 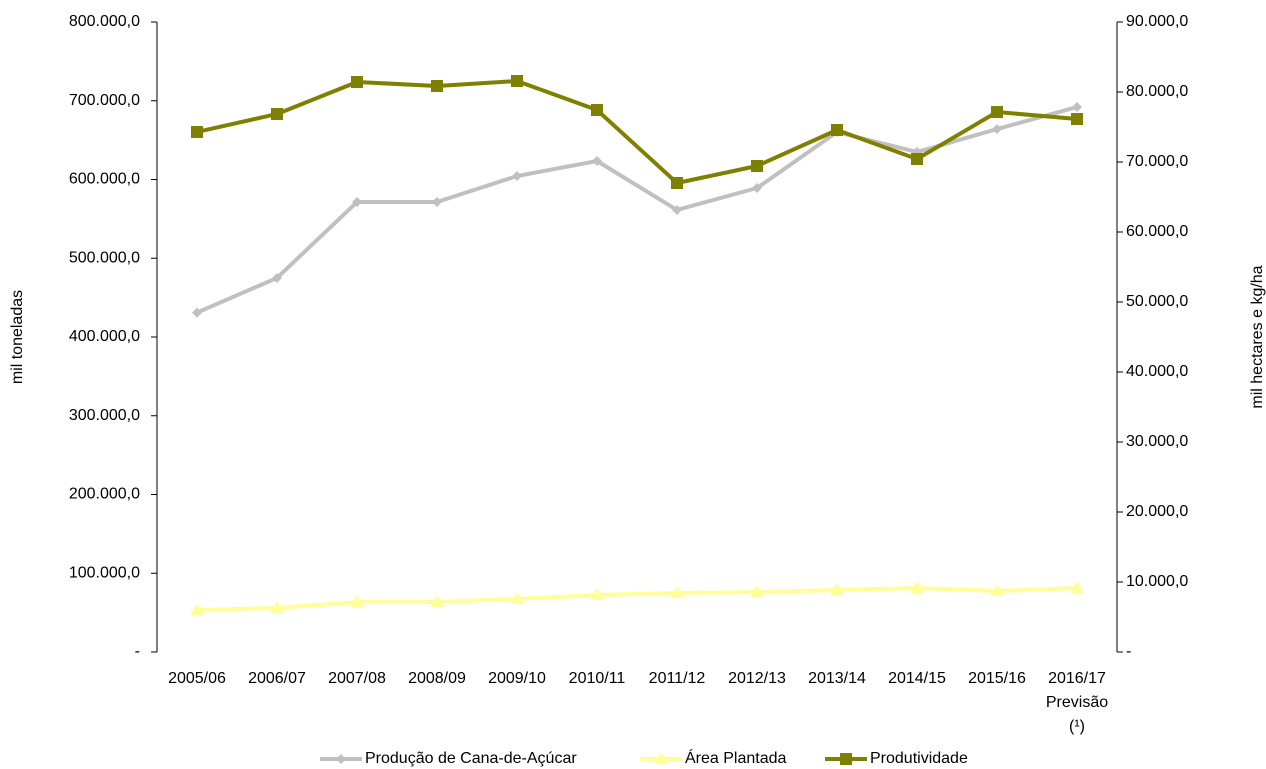 What do you see at coordinates (357, 678) in the screenshot?
I see `x-tick-label: 2007/08` at bounding box center [357, 678].